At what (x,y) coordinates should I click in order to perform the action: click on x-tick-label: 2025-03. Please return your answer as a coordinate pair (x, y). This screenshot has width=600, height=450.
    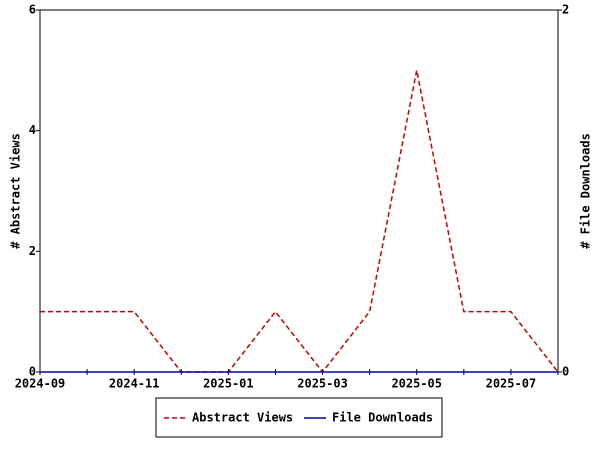
    Looking at the image, I should click on (322, 384).